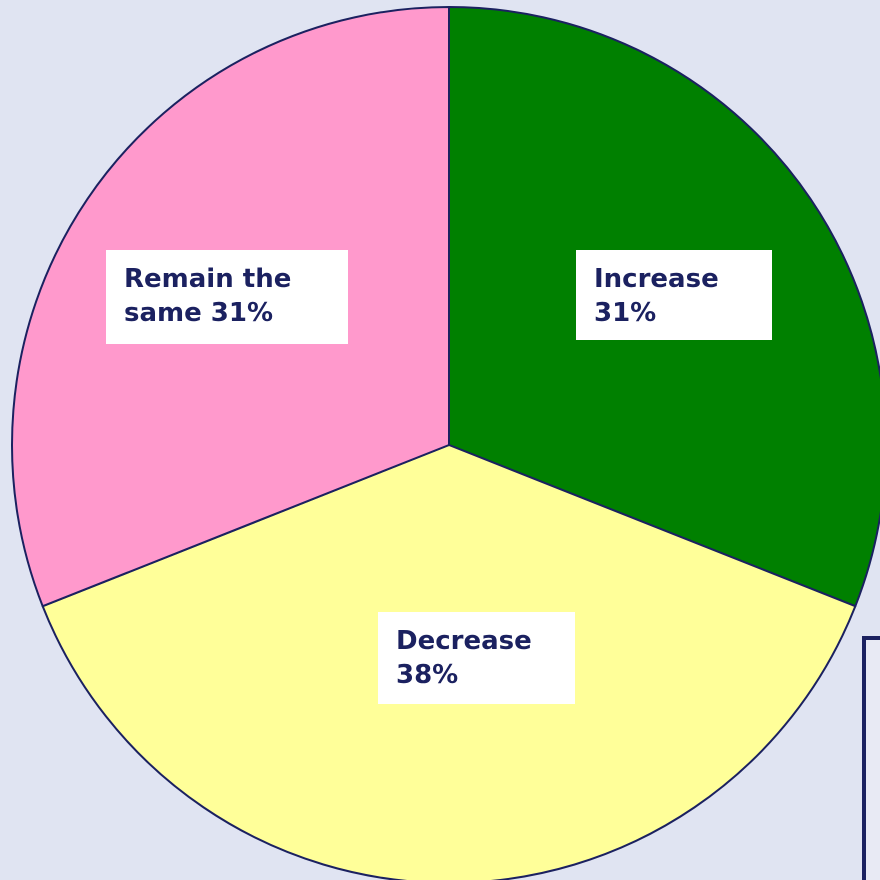 This screenshot has height=880, width=880. I want to click on data-label-decrease: Decrease 38%, so click(476, 658).